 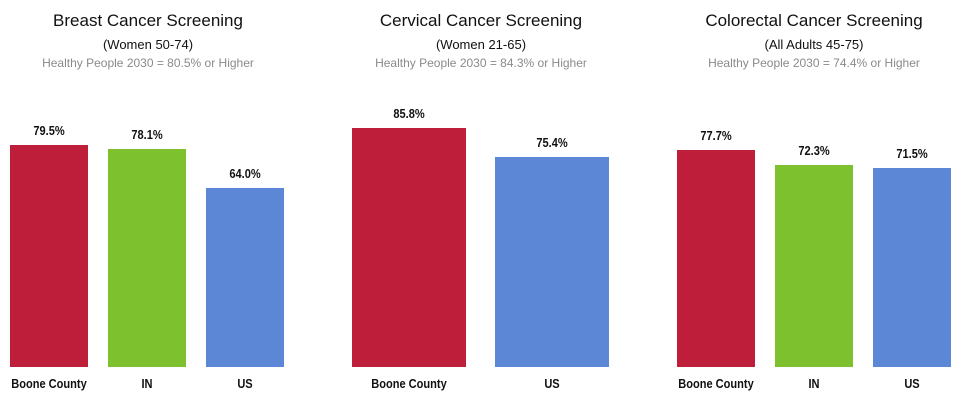 I want to click on annotation: Healthy People 2030 = 80.5% or Higher, so click(x=148, y=63).